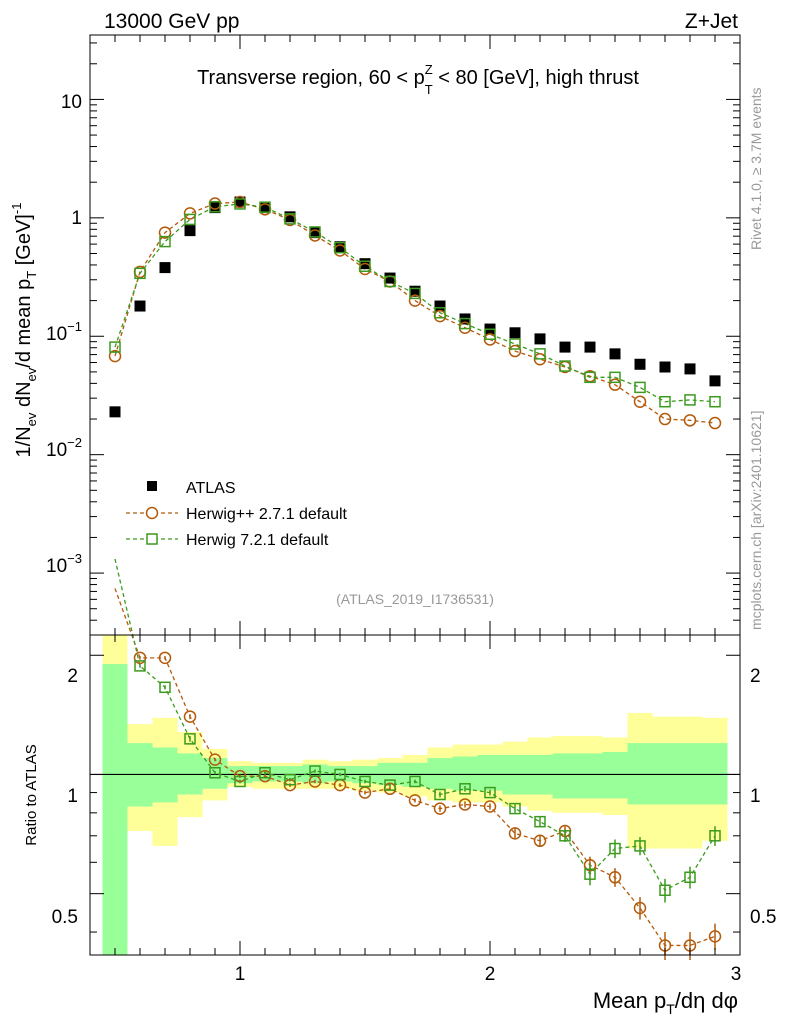  I want to click on legend-entry-herwigpp: Herwig++ 2.7.1 default, so click(237, 514).